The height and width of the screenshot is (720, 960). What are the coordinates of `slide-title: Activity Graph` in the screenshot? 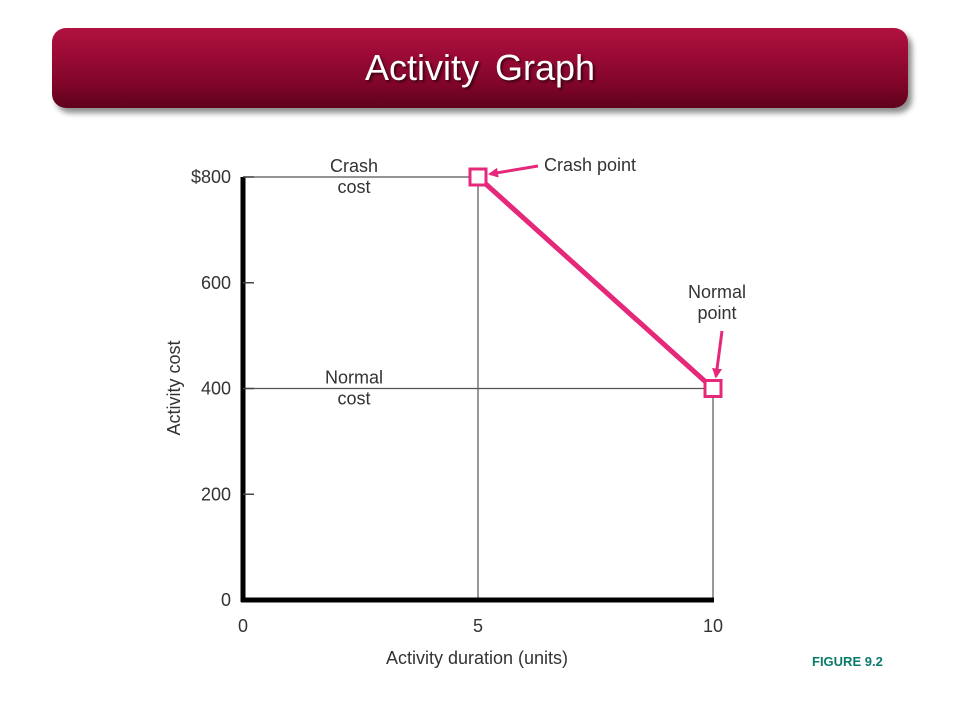 It's located at (480, 67).